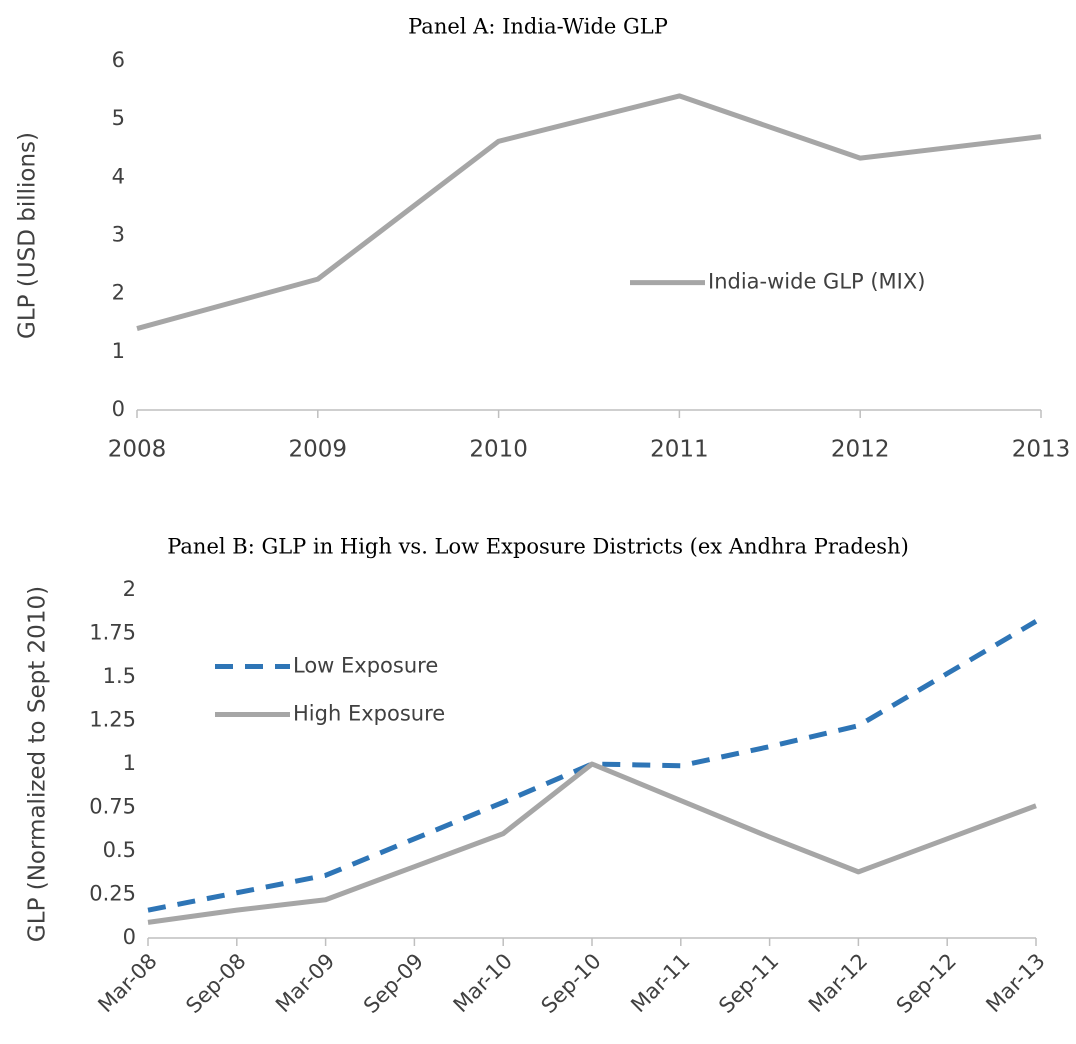  Describe the element at coordinates (660, 983) in the screenshot. I see `x-tick-label: Mar-11` at that location.